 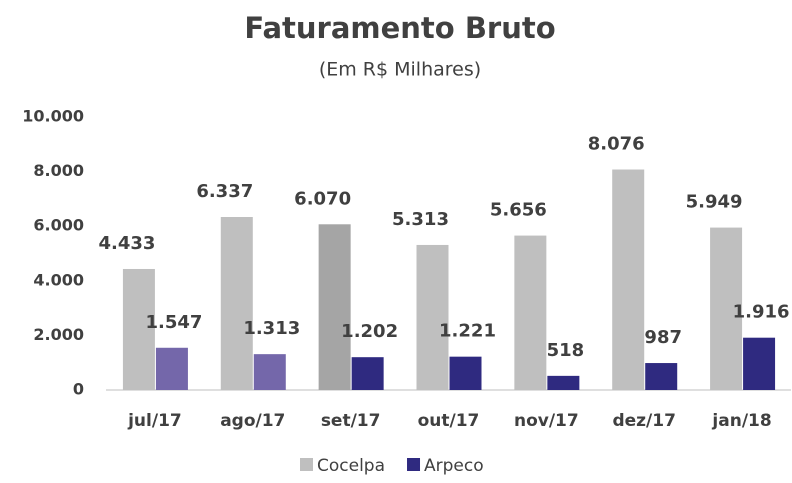 What do you see at coordinates (126, 243) in the screenshot?
I see `data-label: 4.433` at bounding box center [126, 243].